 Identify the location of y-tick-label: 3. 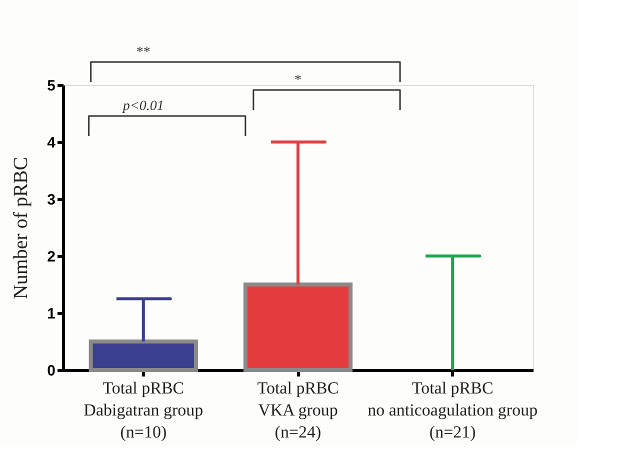
(51, 200).